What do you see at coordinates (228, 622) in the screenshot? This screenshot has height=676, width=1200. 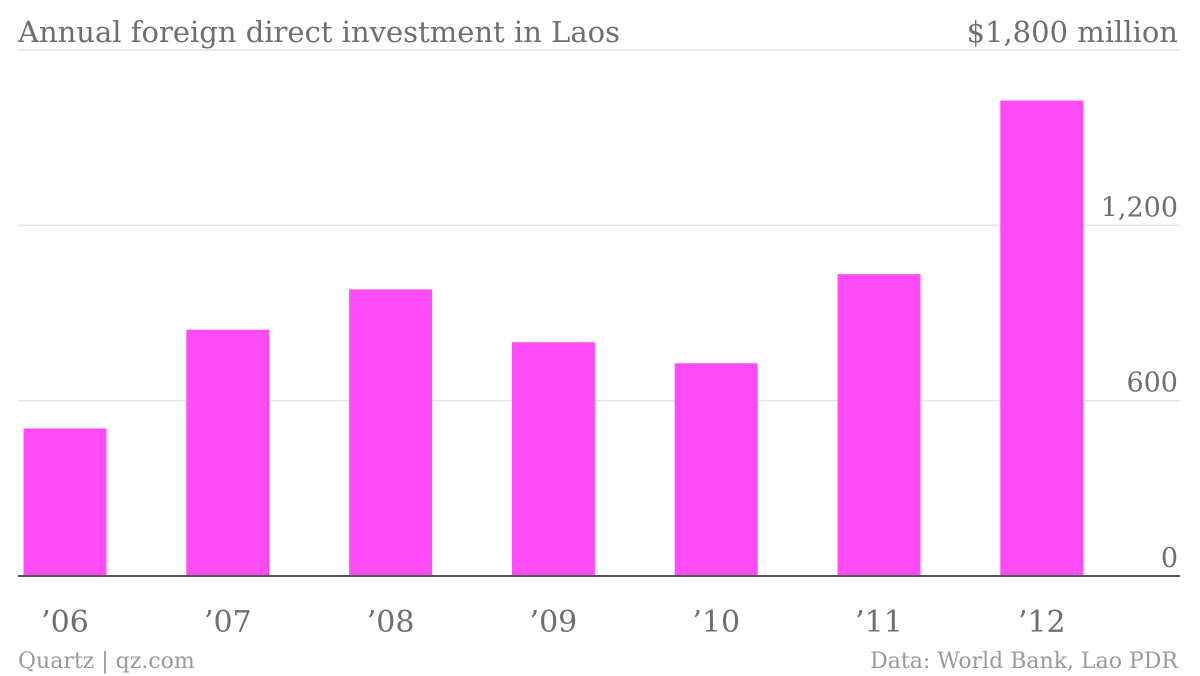 I see `x-tick-label: ’07` at bounding box center [228, 622].